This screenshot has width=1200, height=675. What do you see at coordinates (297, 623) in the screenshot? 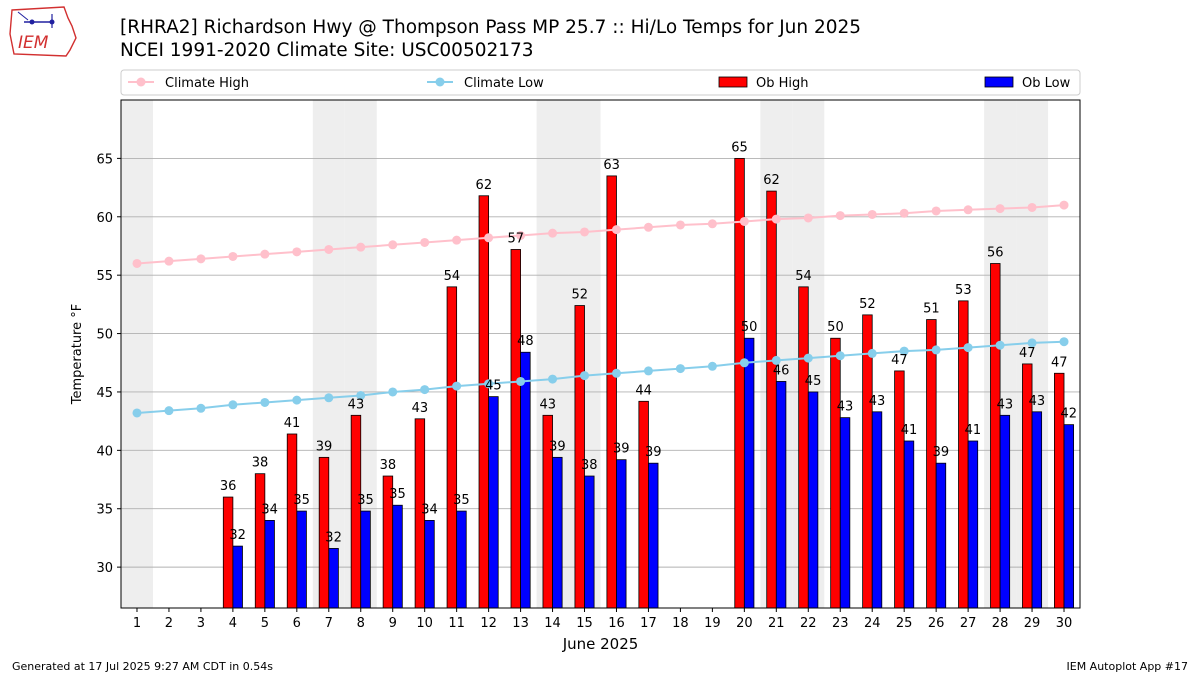
I see `x-tick-label: 6` at bounding box center [297, 623].